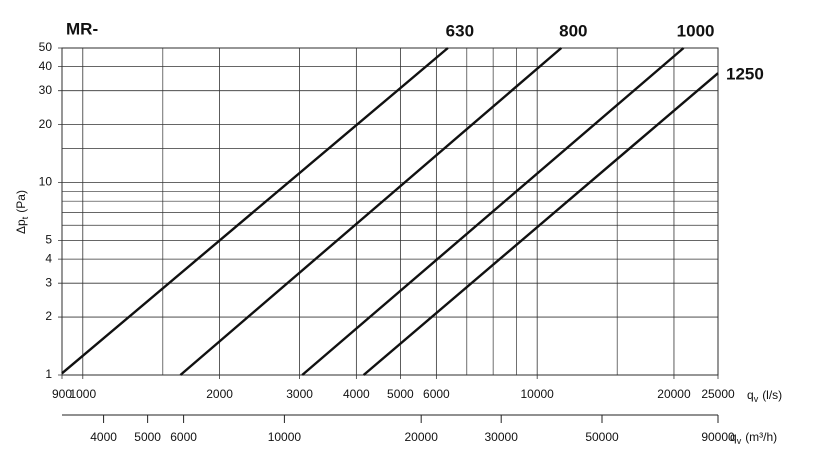 This screenshot has width=820, height=472. What do you see at coordinates (21, 201) in the screenshot?
I see `y-label-unit: (Pa)` at bounding box center [21, 201].